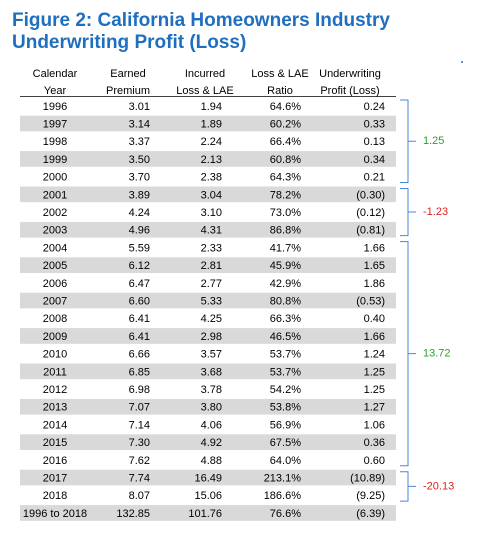 The height and width of the screenshot is (536, 477). Describe the element at coordinates (211, 160) in the screenshot. I see `cell: 2.13` at that location.